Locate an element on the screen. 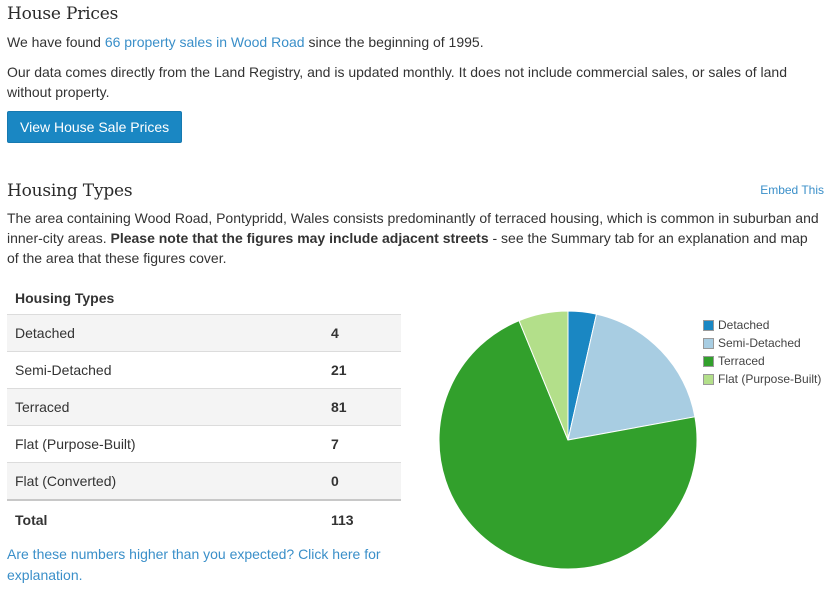 The height and width of the screenshot is (589, 829). total-value: 113 is located at coordinates (362, 519).